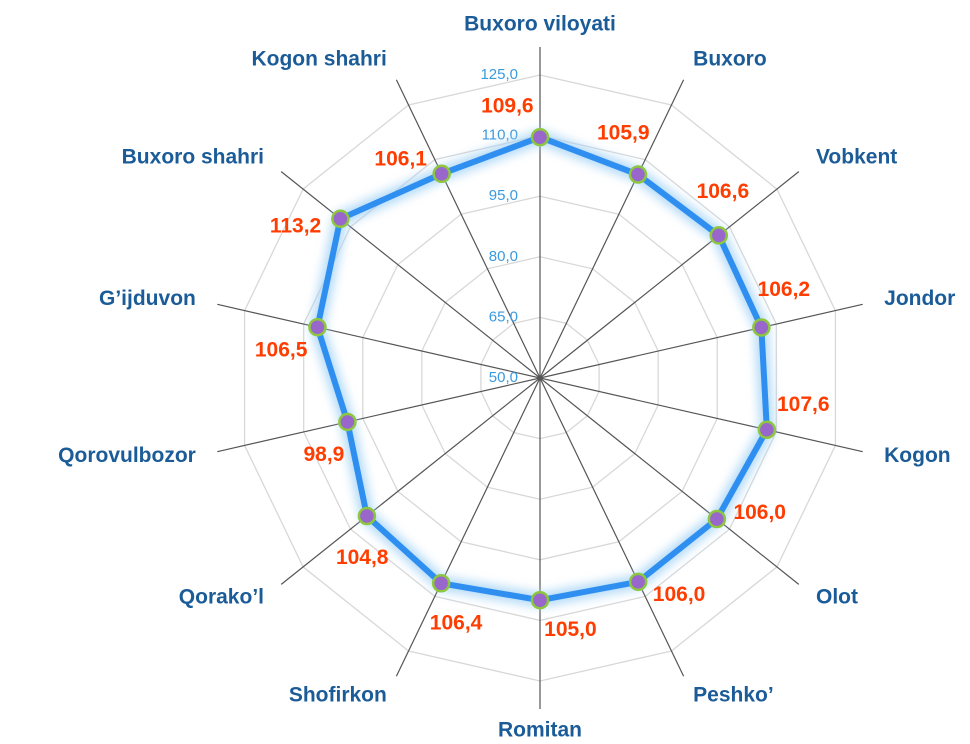  Describe the element at coordinates (221, 597) in the screenshot. I see `category-label: Qorako’l` at that location.